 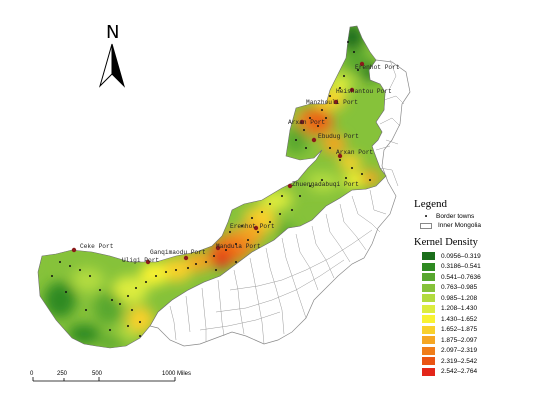 I want to click on port-label: Zhuengadabuqi Port, so click(x=325, y=184).